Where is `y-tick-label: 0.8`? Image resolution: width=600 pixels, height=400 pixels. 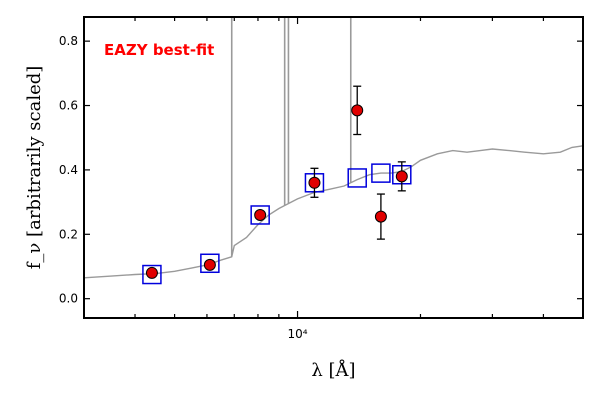 y-tick-label: 0.8 is located at coordinates (68, 41).